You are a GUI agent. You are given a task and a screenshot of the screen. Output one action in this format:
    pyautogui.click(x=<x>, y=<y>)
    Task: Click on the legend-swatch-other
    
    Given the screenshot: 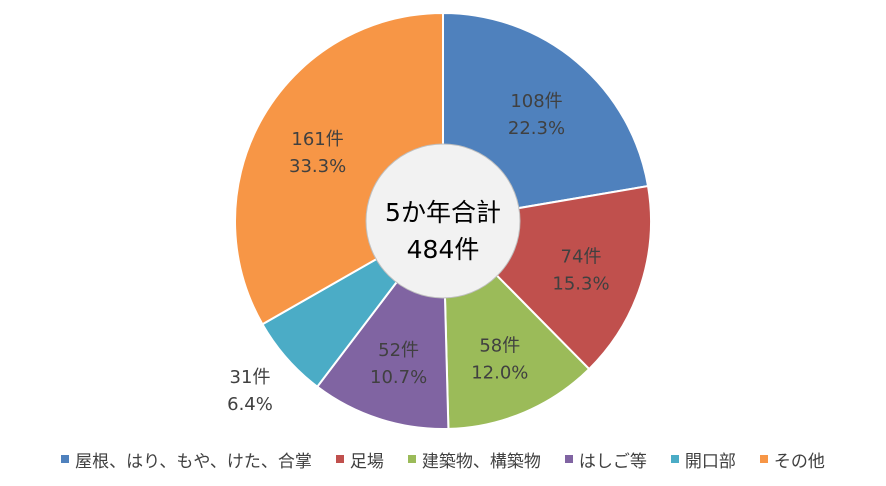 What is the action you would take?
    pyautogui.click(x=763, y=459)
    